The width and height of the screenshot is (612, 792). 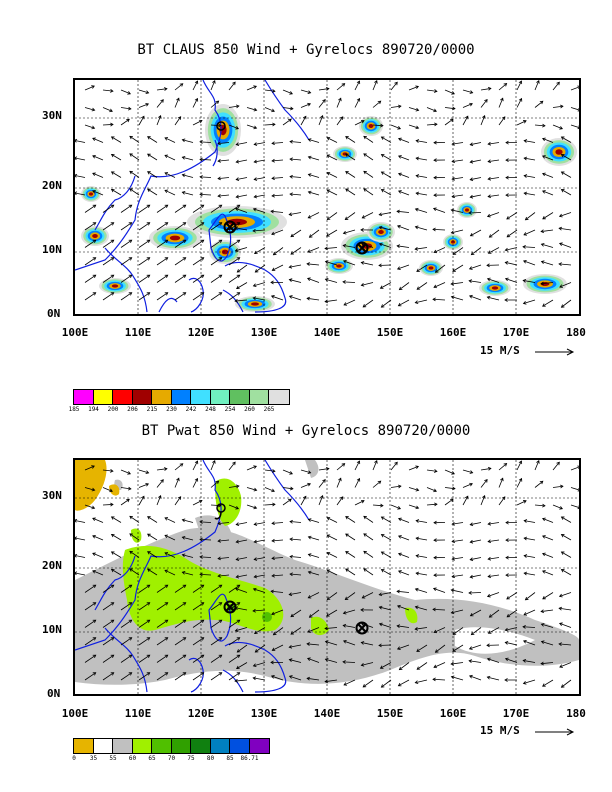 What do you see at coordinates (113, 758) in the screenshot?
I see `colorbar-tick-label: 55` at bounding box center [113, 758].